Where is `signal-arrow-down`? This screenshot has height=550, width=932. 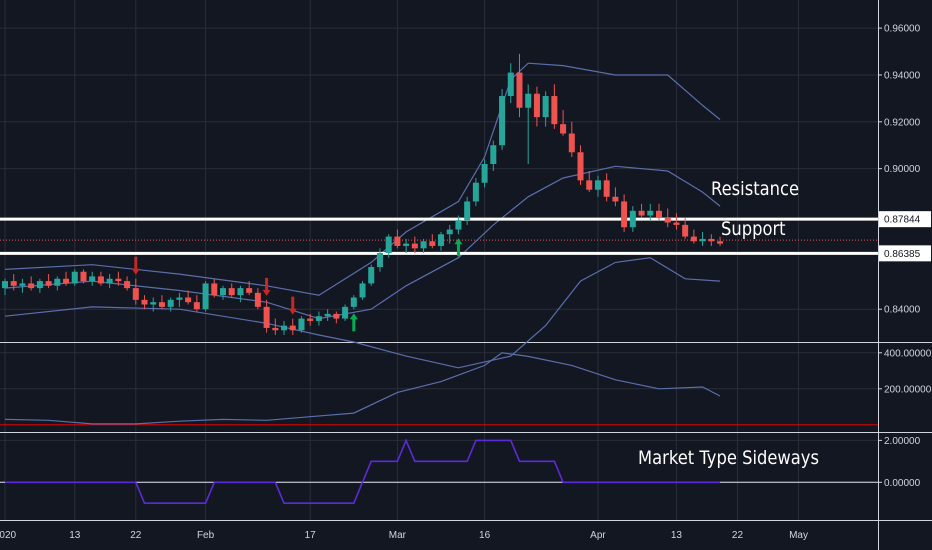 signal-arrow-down is located at coordinates (292, 305).